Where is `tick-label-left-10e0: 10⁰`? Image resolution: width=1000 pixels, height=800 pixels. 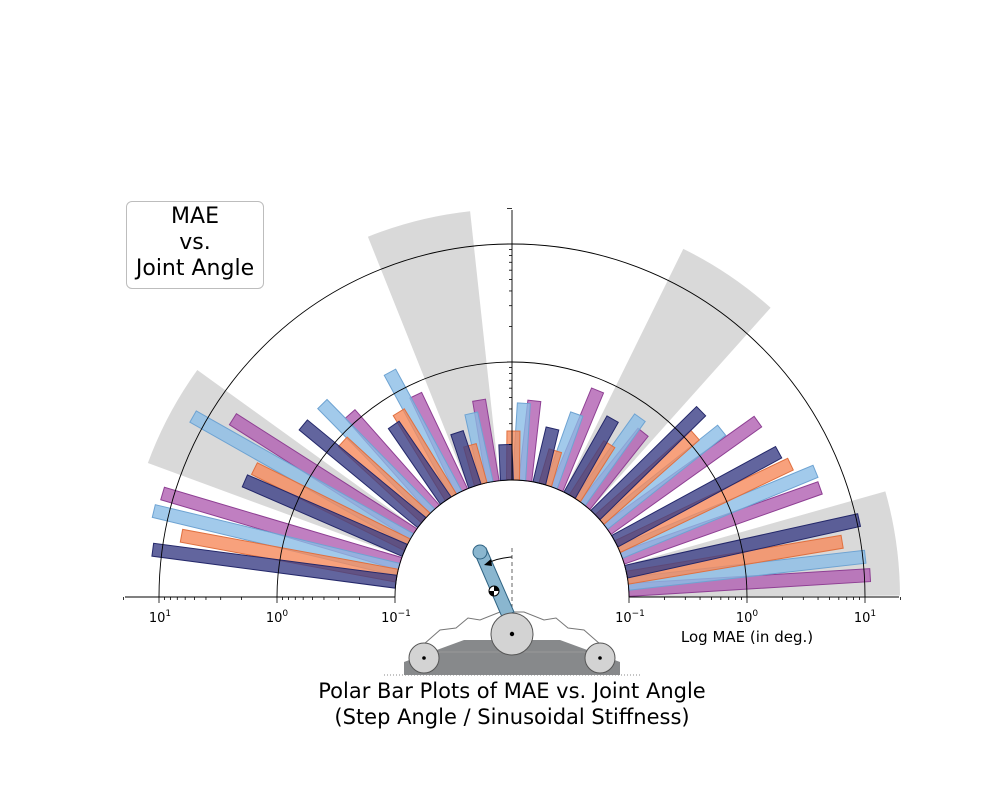
tick-label-left-10e0: 10⁰ is located at coordinates (277, 617).